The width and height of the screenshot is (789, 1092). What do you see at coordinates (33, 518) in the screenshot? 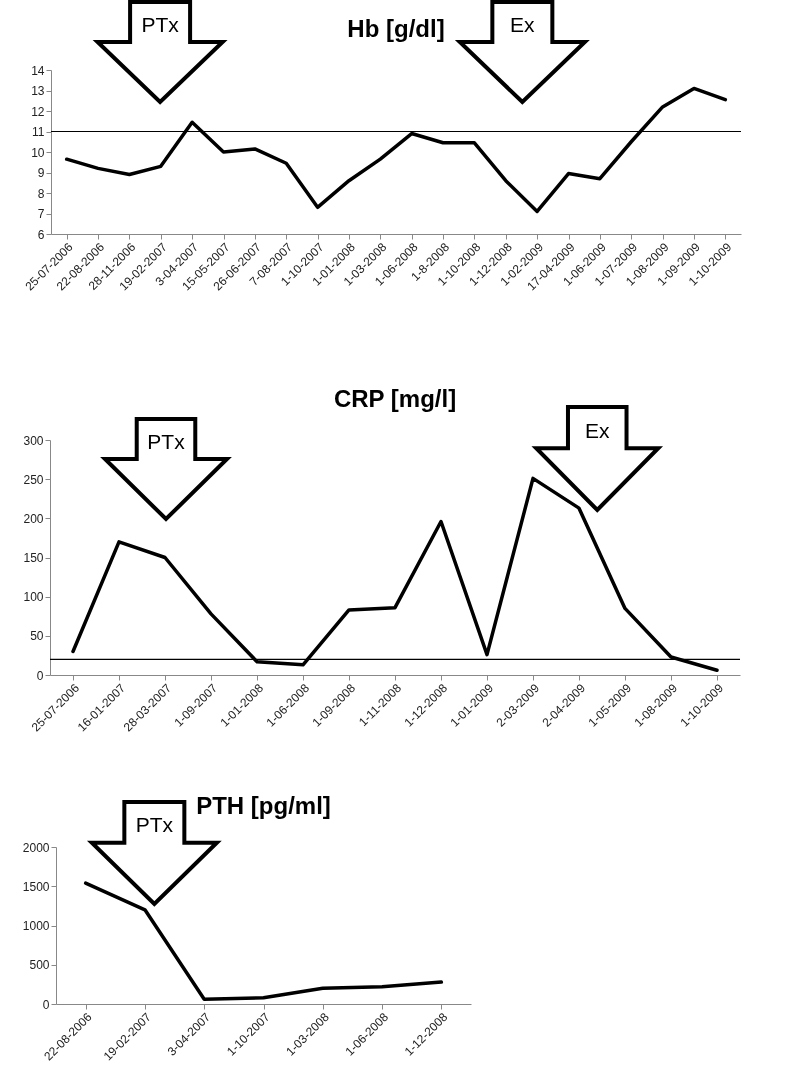
I see `y-tick-label: 200` at bounding box center [33, 518].